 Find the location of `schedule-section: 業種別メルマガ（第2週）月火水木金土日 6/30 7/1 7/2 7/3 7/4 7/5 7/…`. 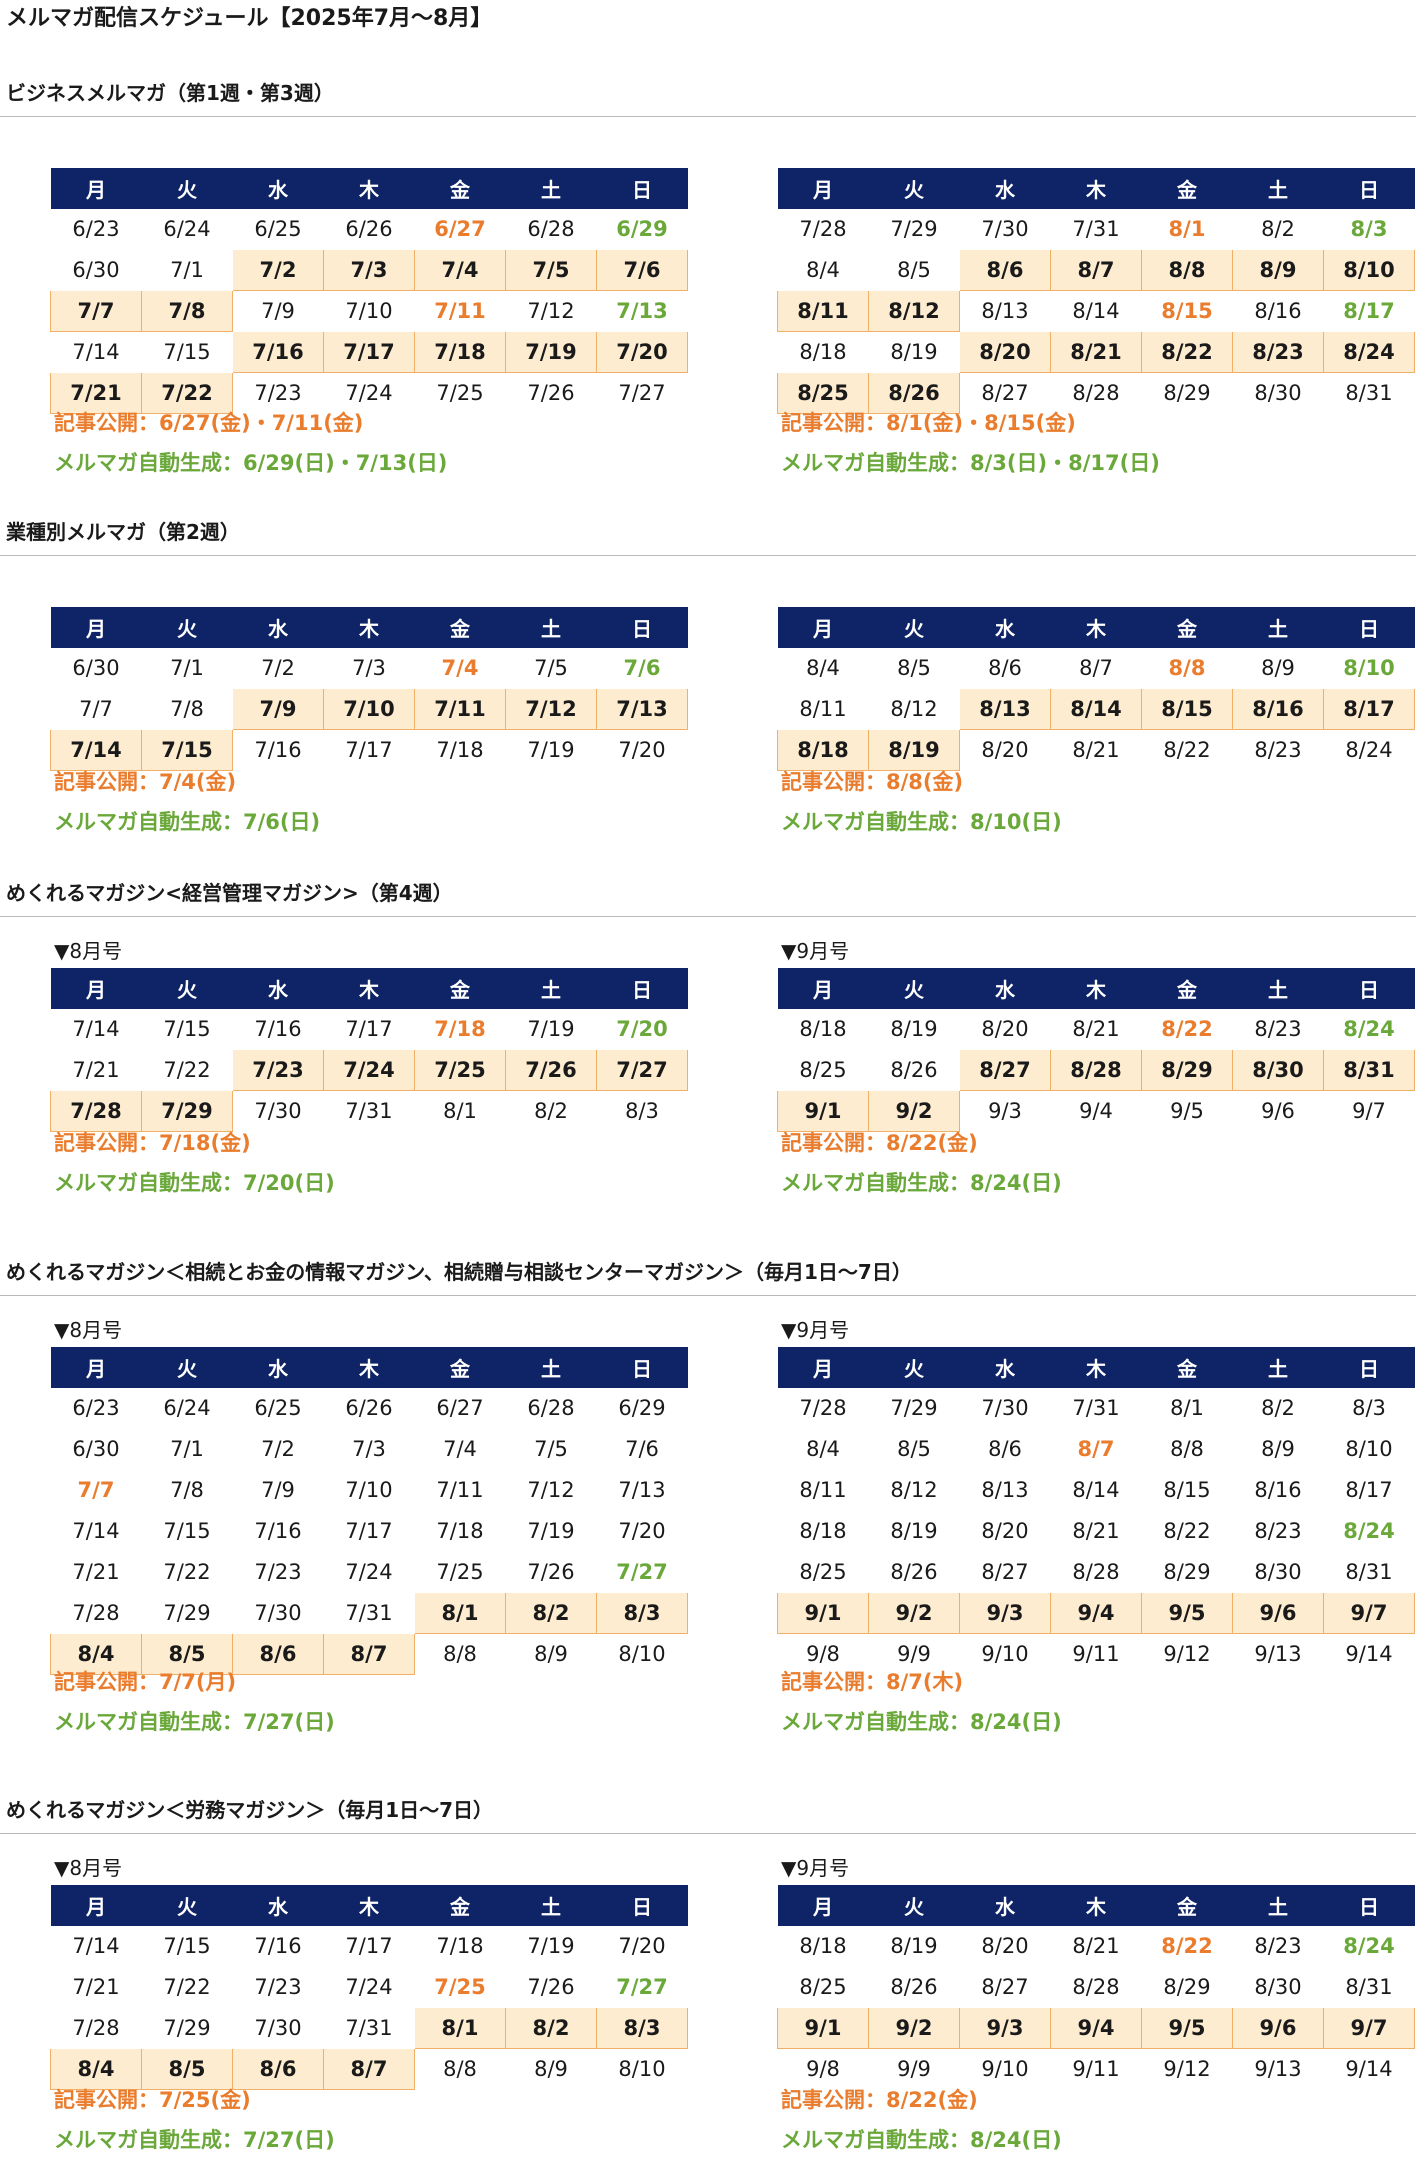

schedule-section: 業種別メルマガ（第2週）月火水木金土日 6/30 7/1 7/2 7/3 7/4 7/5 7/… is located at coordinates (708, 675).